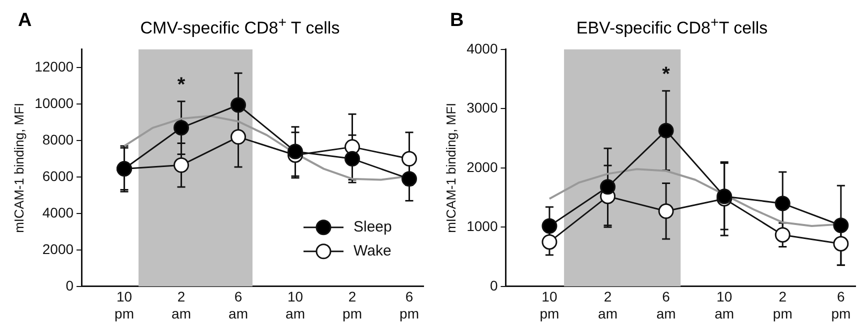 The width and height of the screenshot is (865, 335). I want to click on chart-title: EBV-specific CD8$^{+}$T cells, so click(672, 26).